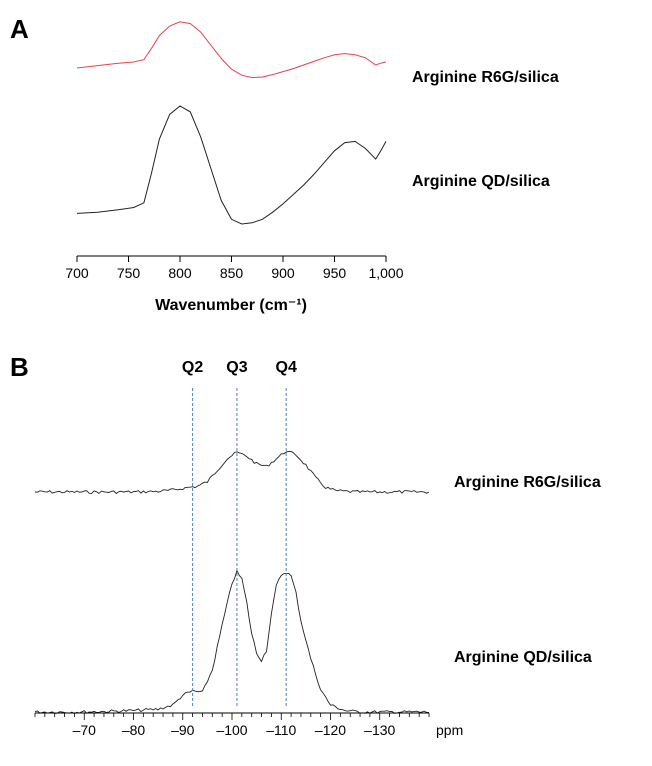 The image size is (652, 766). What do you see at coordinates (335, 273) in the screenshot?
I see `panel-a-x-tick-label: 950` at bounding box center [335, 273].